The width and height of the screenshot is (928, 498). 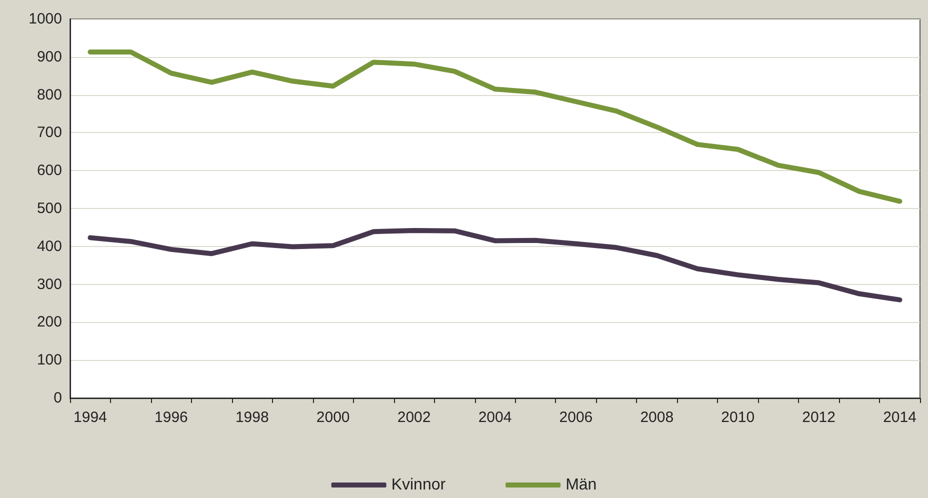 I want to click on x-tick-label: 1994, so click(x=90, y=417).